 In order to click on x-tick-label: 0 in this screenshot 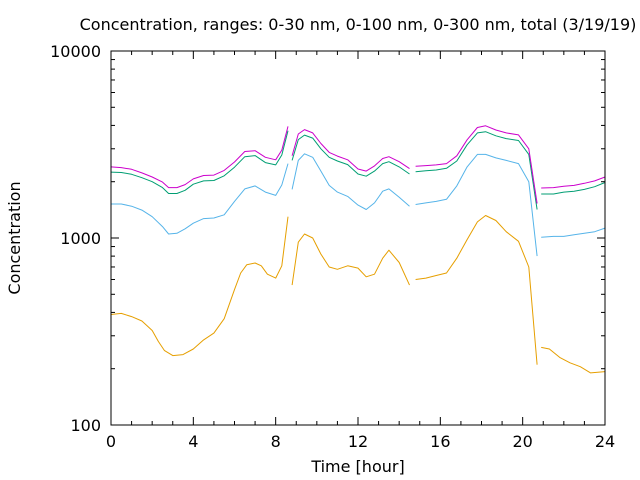, I will do `click(111, 441)`.